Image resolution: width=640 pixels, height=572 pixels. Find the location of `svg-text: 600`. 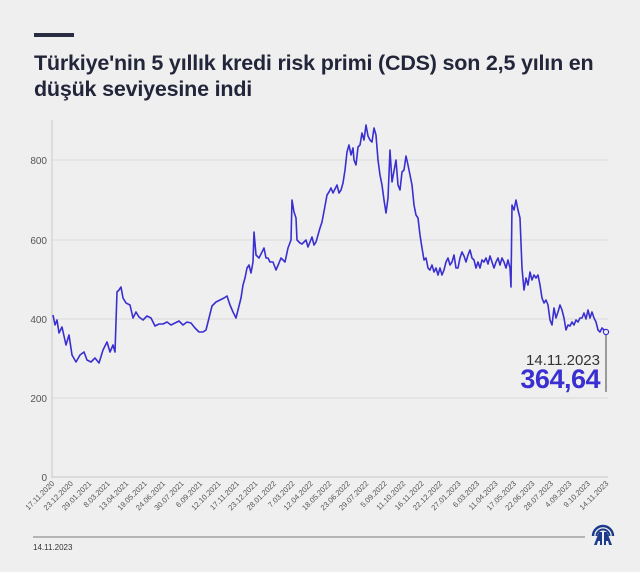

svg-text: 600 is located at coordinates (38, 241).